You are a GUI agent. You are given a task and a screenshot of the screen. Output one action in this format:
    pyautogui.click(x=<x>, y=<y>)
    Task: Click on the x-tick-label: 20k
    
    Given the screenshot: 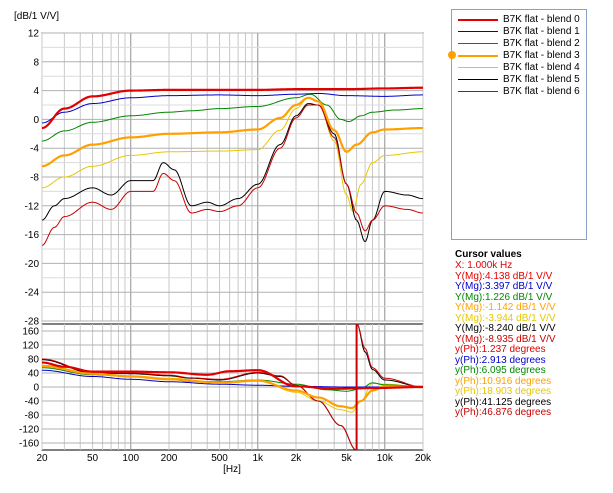 What is the action you would take?
    pyautogui.click(x=423, y=458)
    